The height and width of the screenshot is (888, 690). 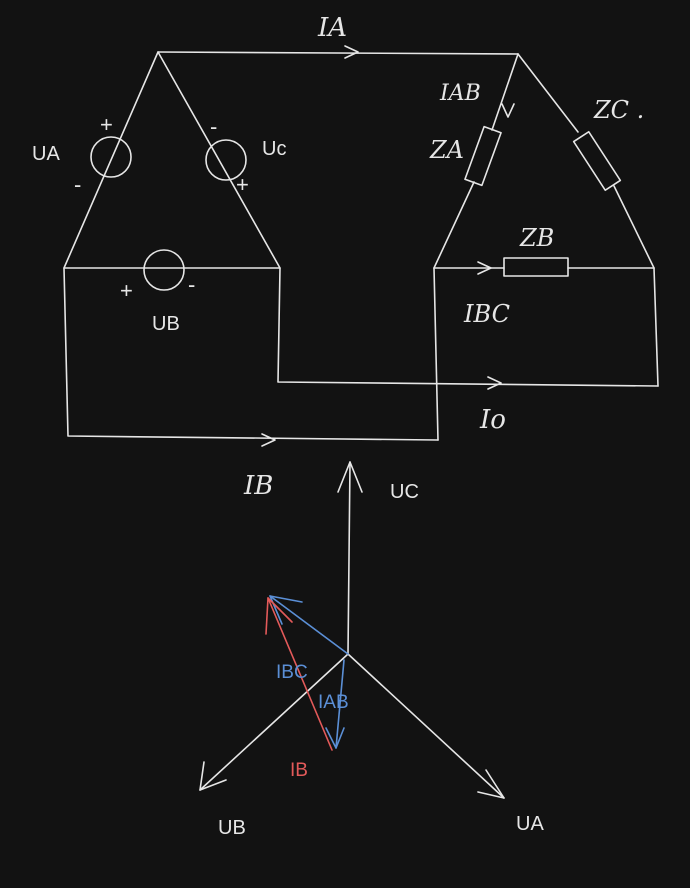 What do you see at coordinates (164, 270) in the screenshot?
I see `source-ub-circle` at bounding box center [164, 270].